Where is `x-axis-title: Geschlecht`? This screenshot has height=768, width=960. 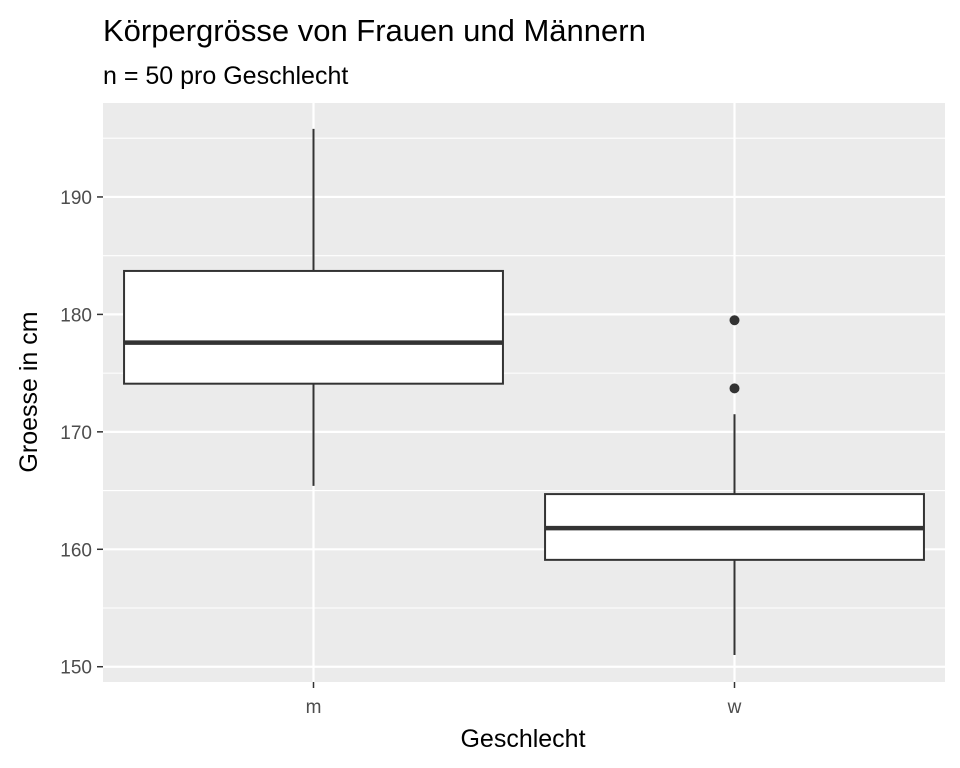 x-axis-title: Geschlecht is located at coordinates (522, 739).